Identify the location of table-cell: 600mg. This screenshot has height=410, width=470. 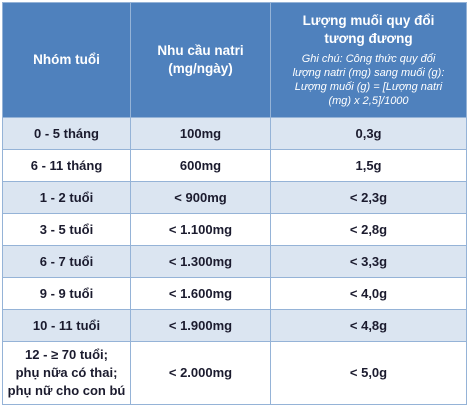
(200, 165).